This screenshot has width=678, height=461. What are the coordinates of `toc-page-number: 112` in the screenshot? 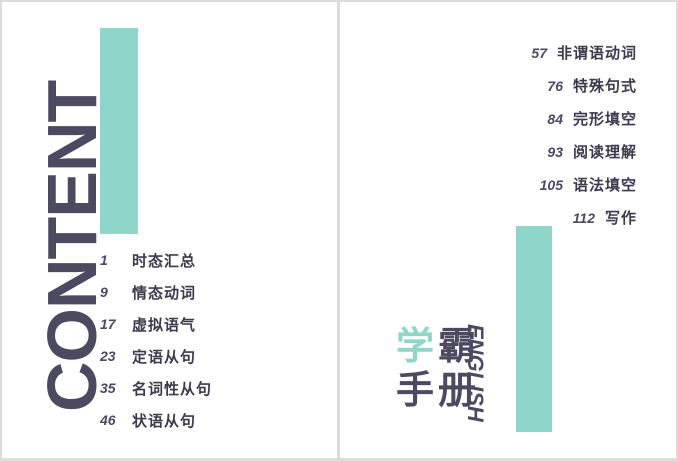 It's located at (583, 217).